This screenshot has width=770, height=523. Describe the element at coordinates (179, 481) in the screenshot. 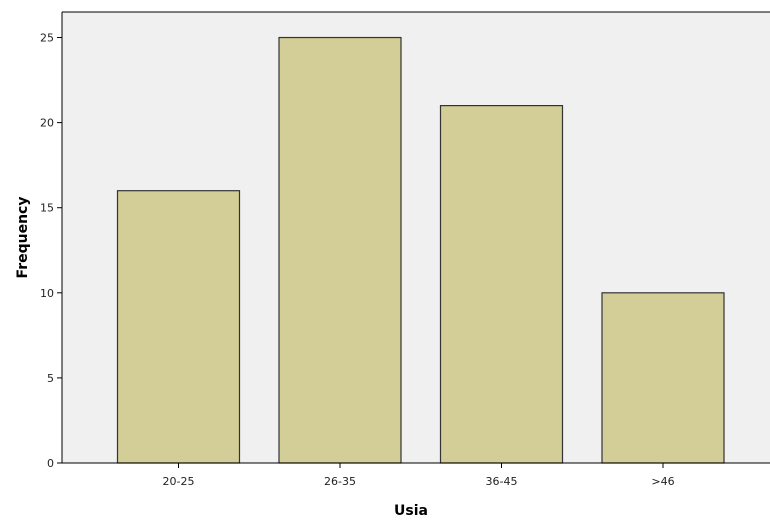

I see `x-tick-label: 20-25` at that location.